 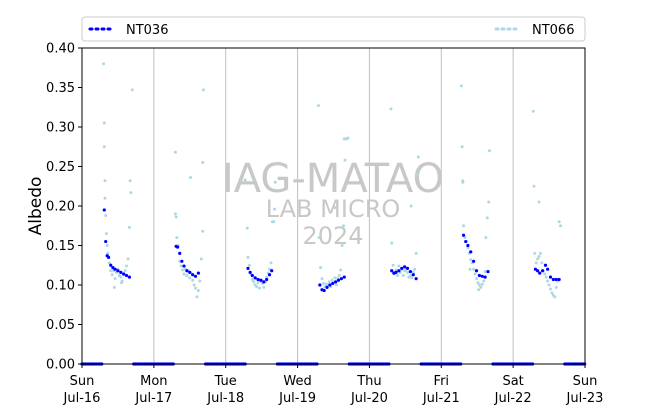 I want to click on y-tick-label: 0.10, so click(x=60, y=286).